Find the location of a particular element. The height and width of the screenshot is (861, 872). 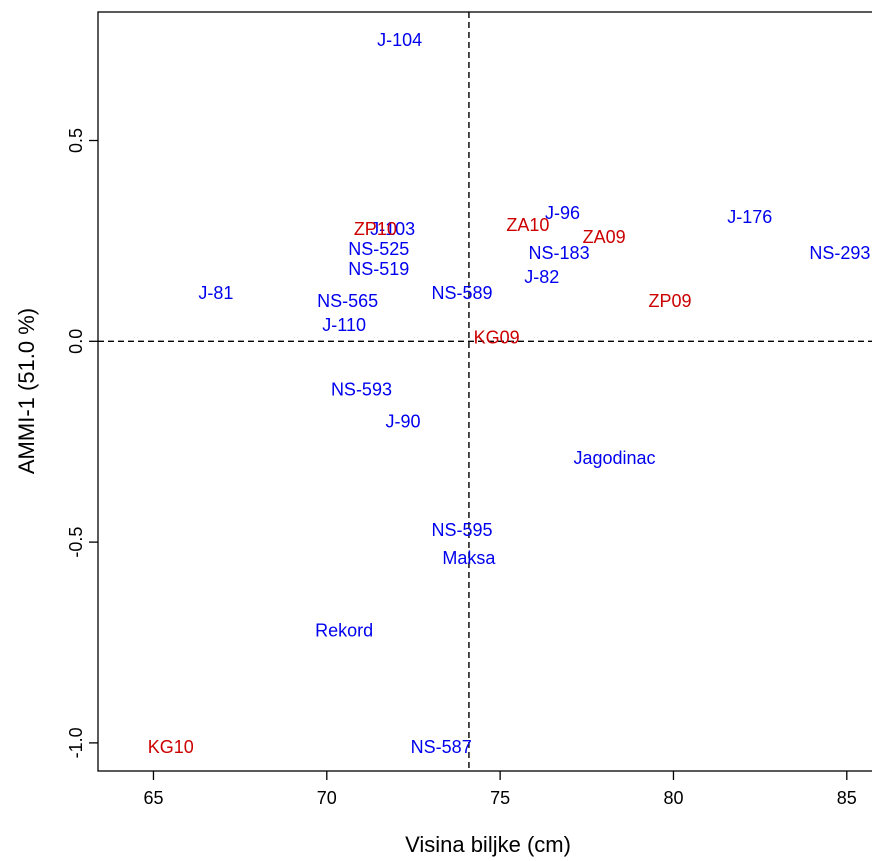

genotype-label: NS-589 is located at coordinates (461, 293).